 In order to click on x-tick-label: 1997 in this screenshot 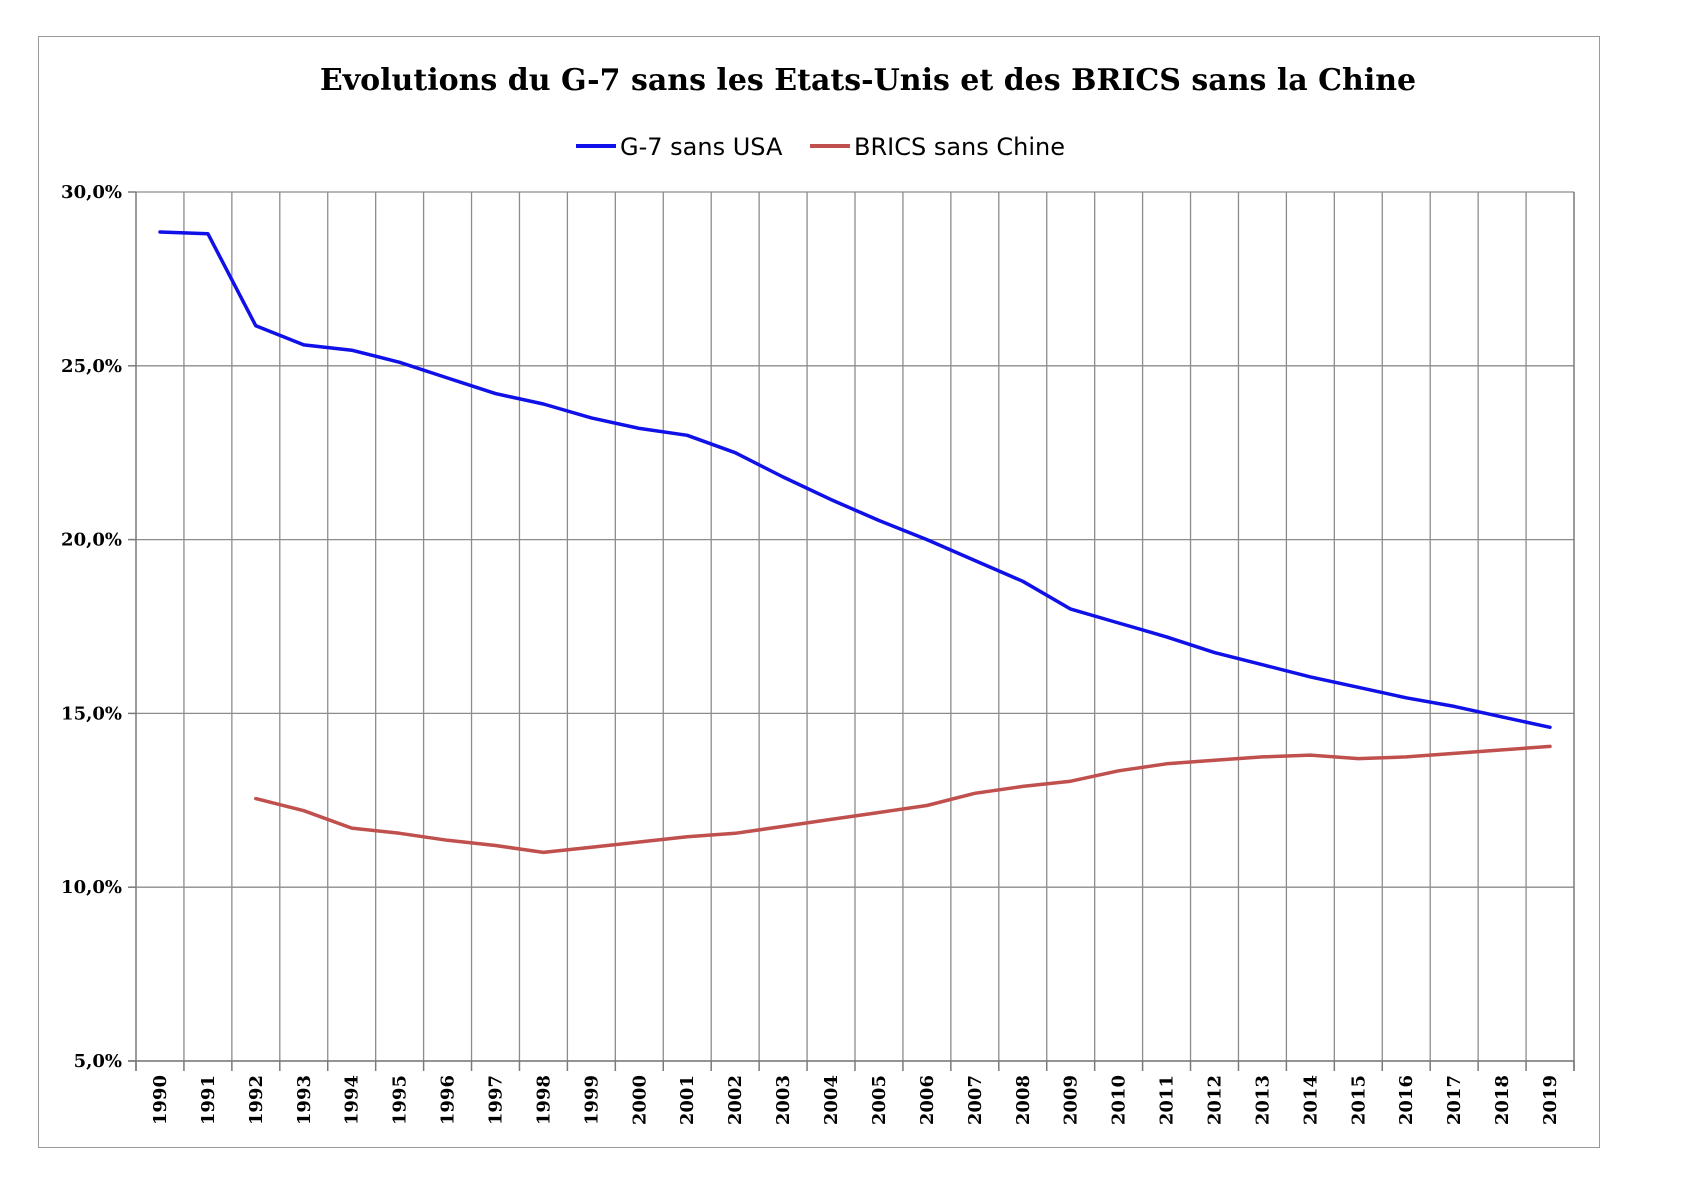, I will do `click(496, 1100)`.